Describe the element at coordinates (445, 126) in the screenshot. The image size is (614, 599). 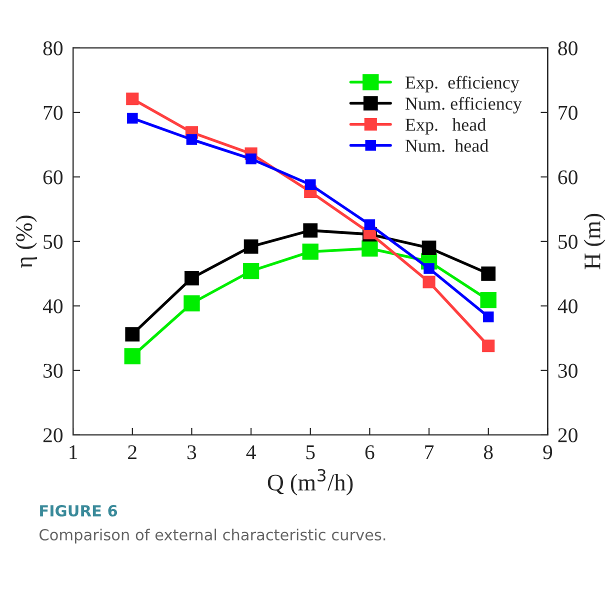
I see `legend-label: Exp. head` at that location.